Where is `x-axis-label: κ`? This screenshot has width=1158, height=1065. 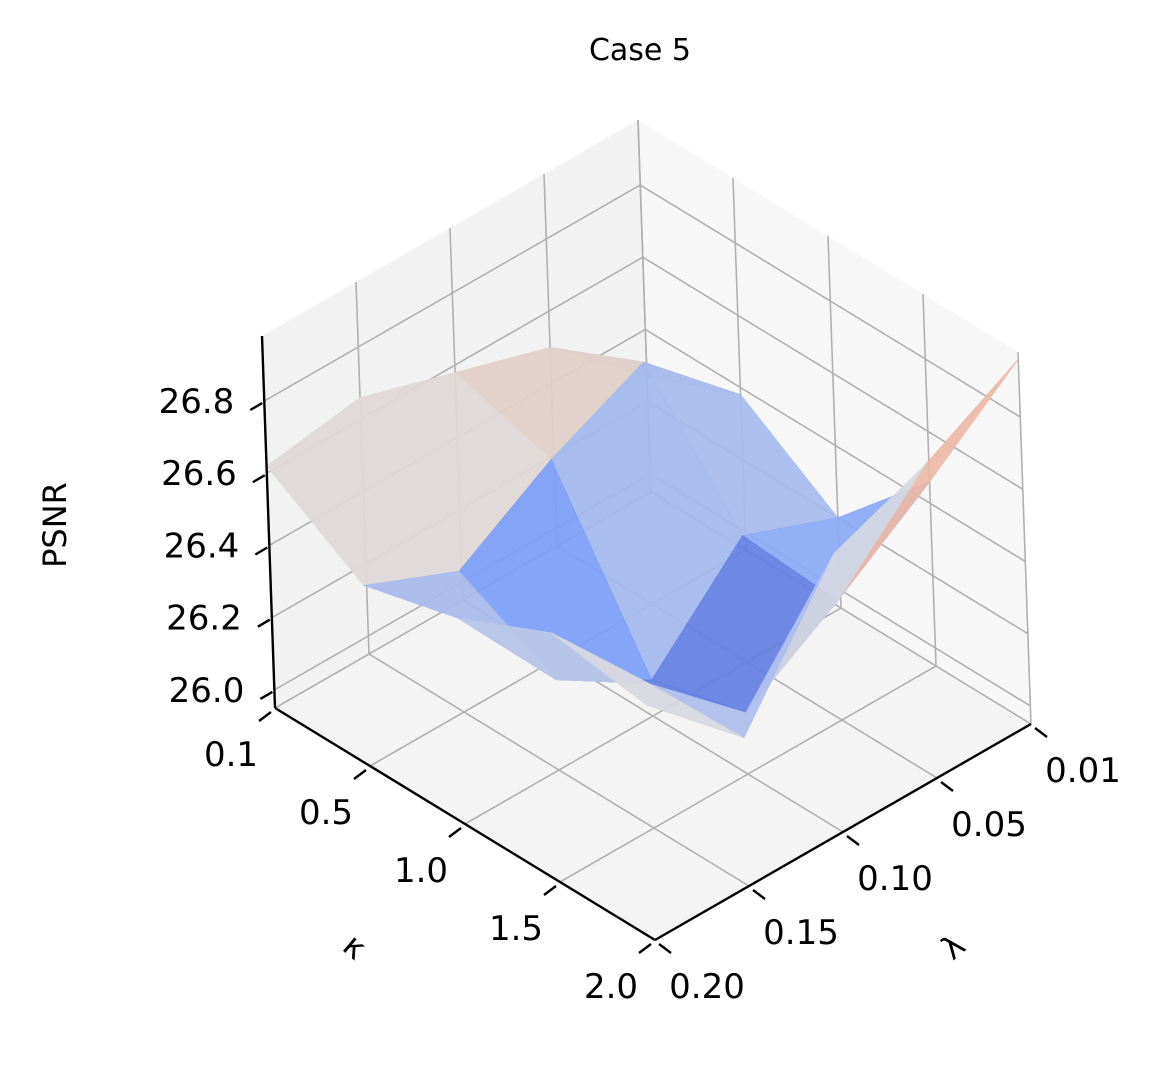 x-axis-label: κ is located at coordinates (355, 946).